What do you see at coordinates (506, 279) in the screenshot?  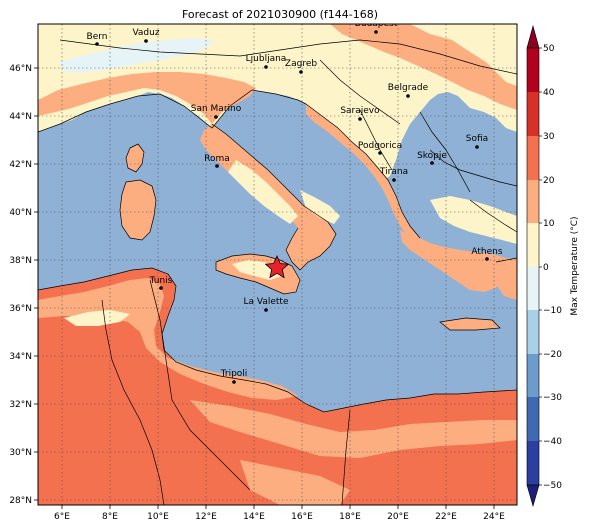 I see `turkey-coast` at bounding box center [506, 279].